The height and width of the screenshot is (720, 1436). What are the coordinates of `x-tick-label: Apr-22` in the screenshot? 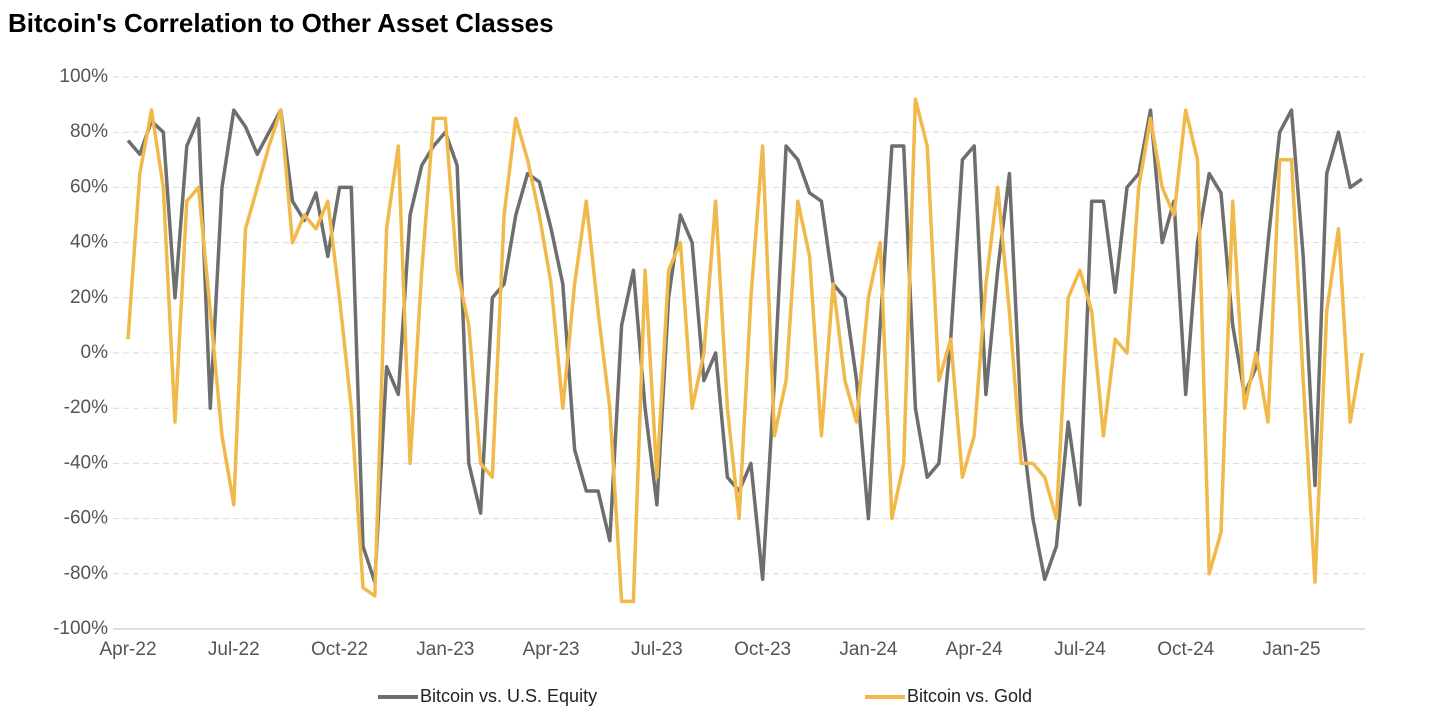 It's located at (127, 649).